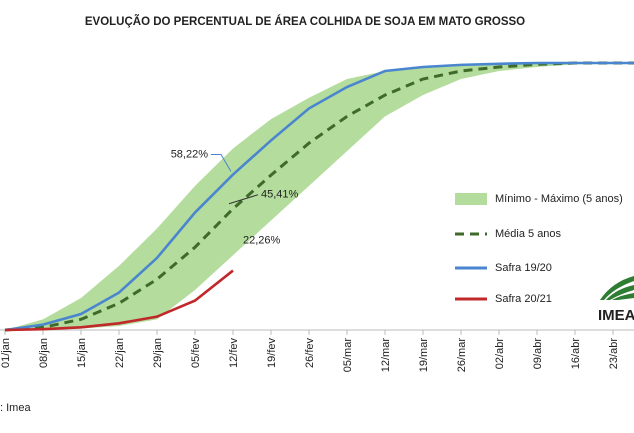 This screenshot has height=433, width=634. What do you see at coordinates (119, 300) in the screenshot?
I see `series-line` at bounding box center [119, 300].